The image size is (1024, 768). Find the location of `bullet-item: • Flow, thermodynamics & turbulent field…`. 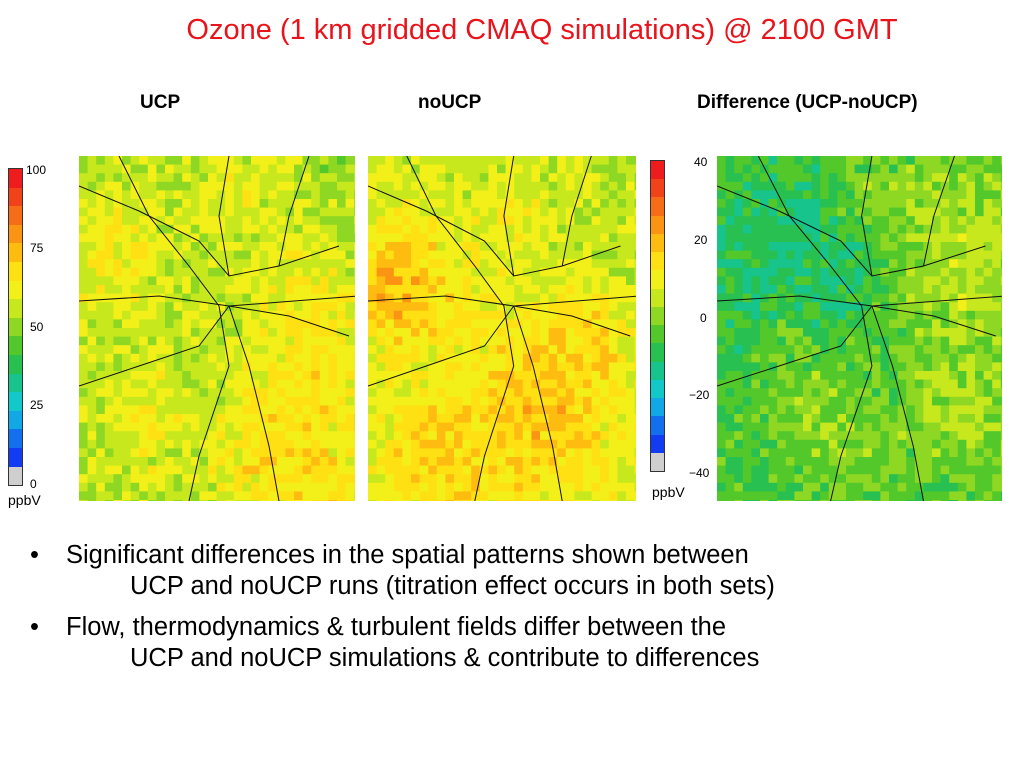

bullet-item: • Flow, thermodynamics & turbulent field… is located at coordinates (520, 643).